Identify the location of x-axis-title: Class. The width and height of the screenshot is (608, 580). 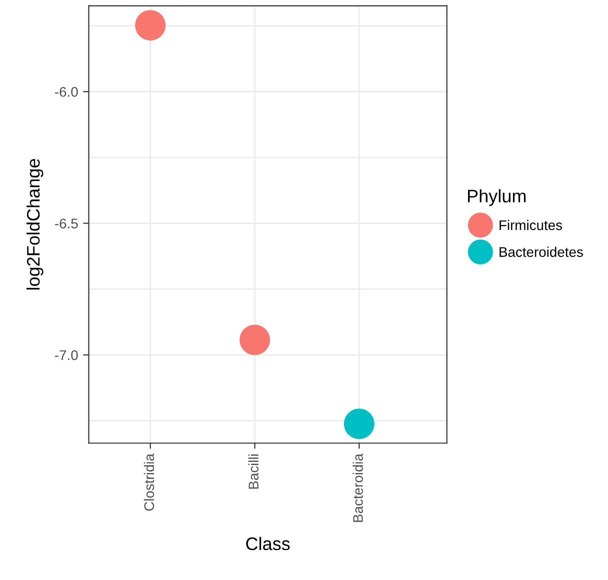
(268, 543).